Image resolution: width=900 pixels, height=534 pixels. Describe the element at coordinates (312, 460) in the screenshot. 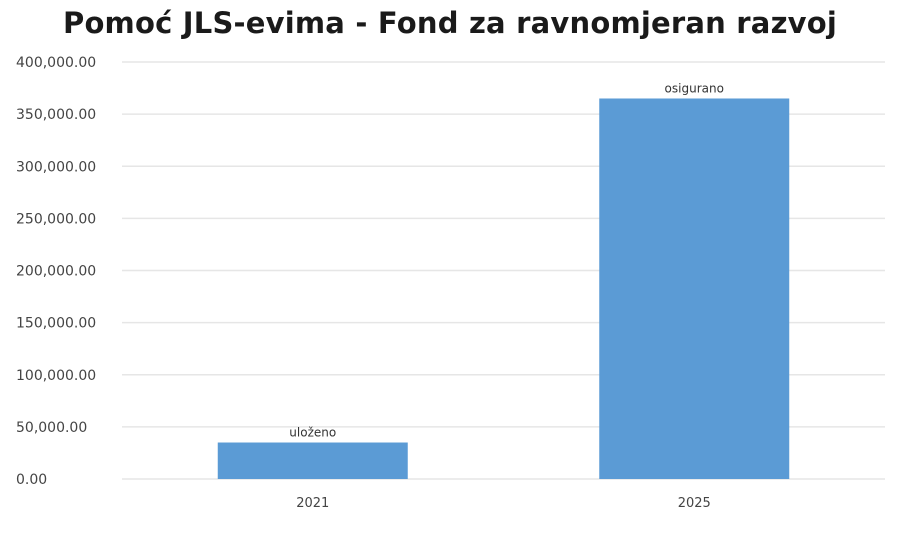

I see `bar` at that location.